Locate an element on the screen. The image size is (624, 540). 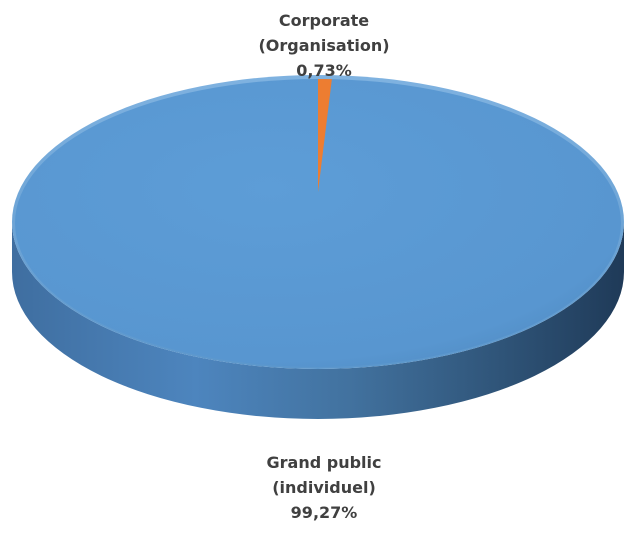
data-label-category-line-1: Grand public is located at coordinates (324, 462).